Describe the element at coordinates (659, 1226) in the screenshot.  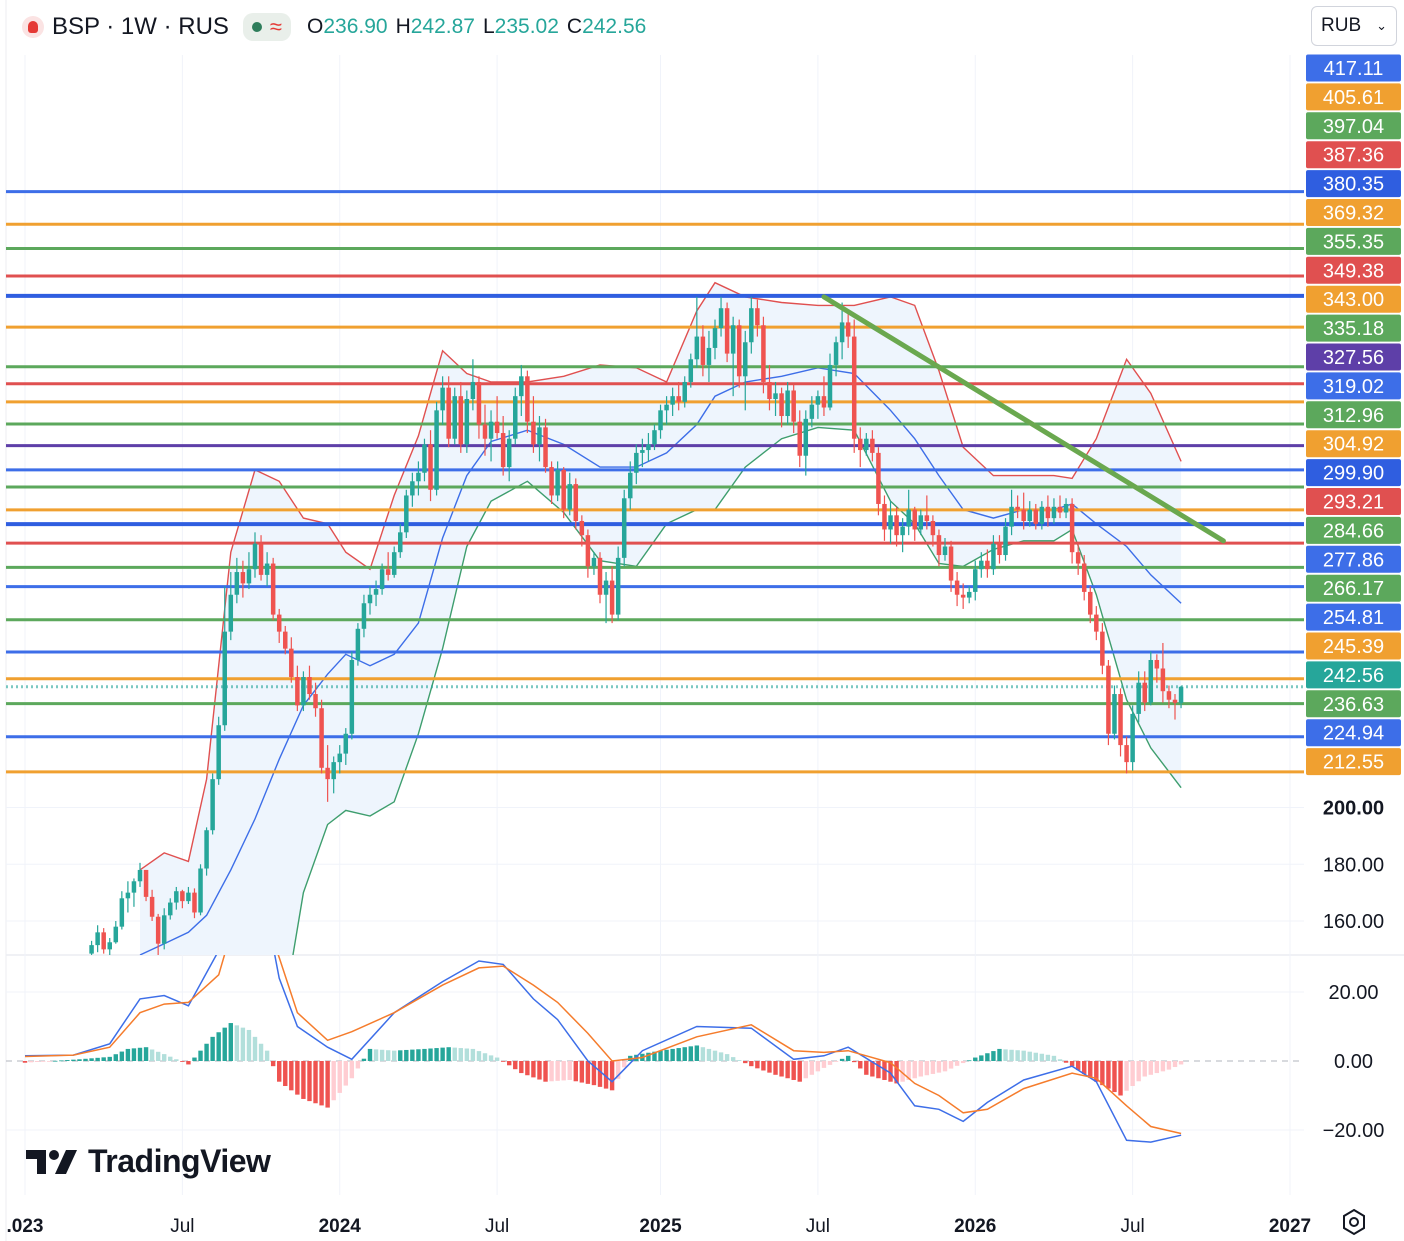
I see `time-axis: .023 Jul 2024 Jul 2025 Jul 2026 Jul 2027` at that location.